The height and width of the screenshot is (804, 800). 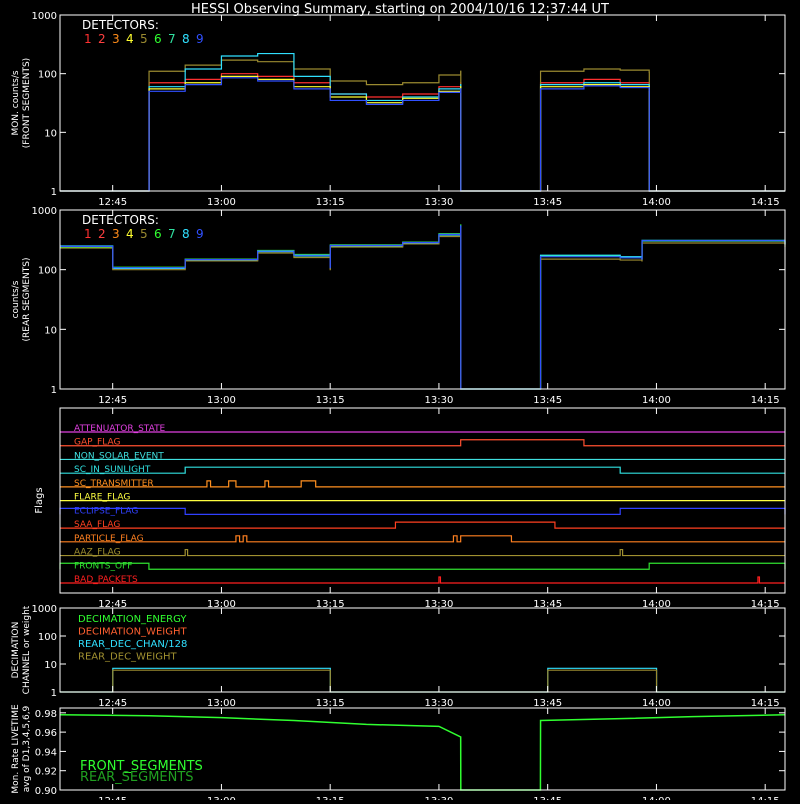 What do you see at coordinates (16, 299) in the screenshot?
I see `rear-ylabel: counts/s` at bounding box center [16, 299].